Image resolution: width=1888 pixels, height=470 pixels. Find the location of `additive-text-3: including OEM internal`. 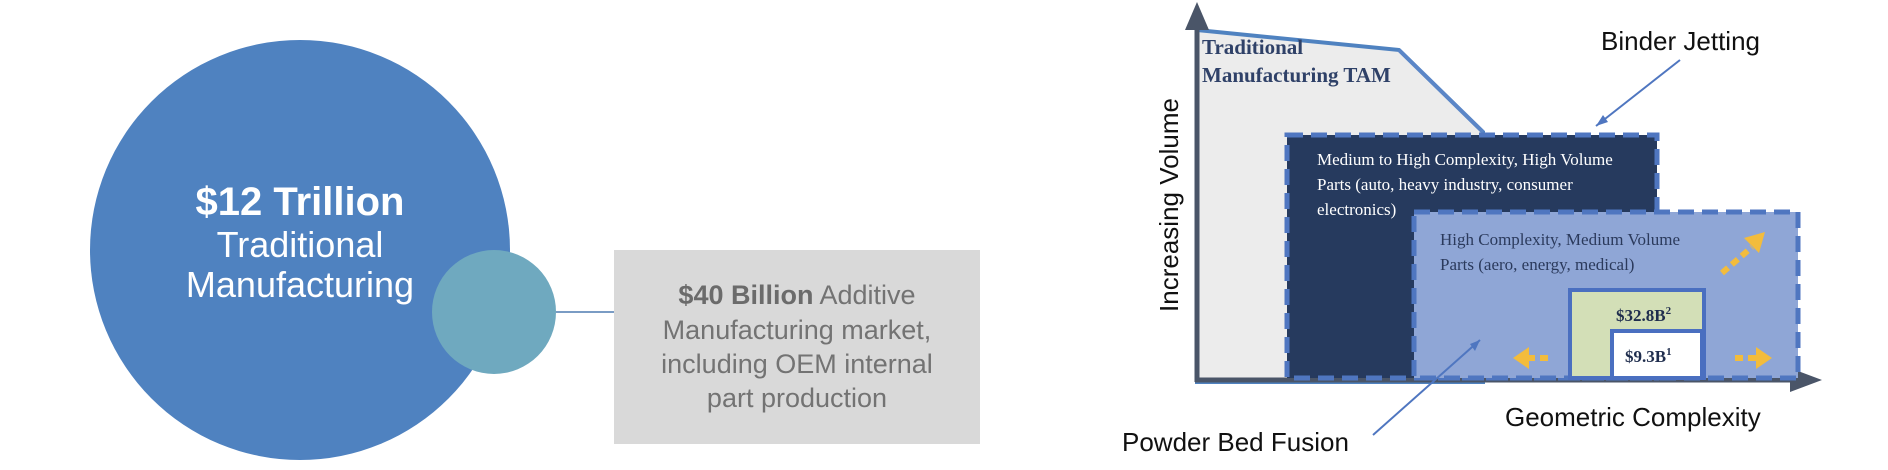

additive-text-3: including OEM internal is located at coordinates (797, 364).